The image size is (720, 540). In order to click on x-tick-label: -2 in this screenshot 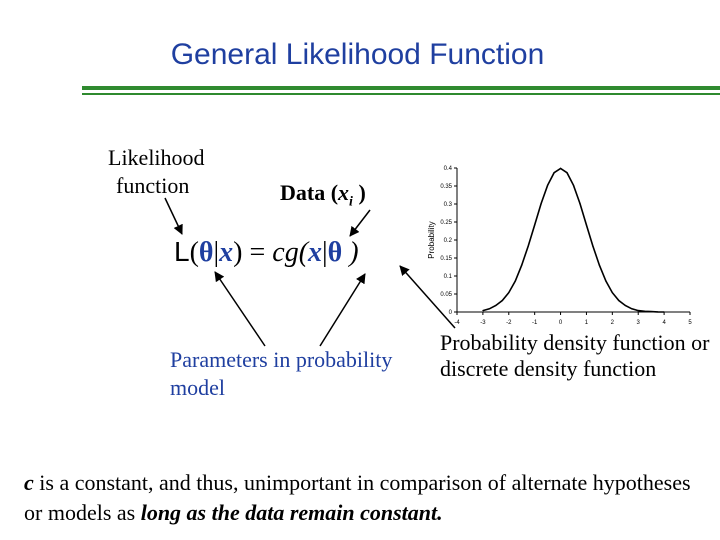, I will do `click(509, 323)`.